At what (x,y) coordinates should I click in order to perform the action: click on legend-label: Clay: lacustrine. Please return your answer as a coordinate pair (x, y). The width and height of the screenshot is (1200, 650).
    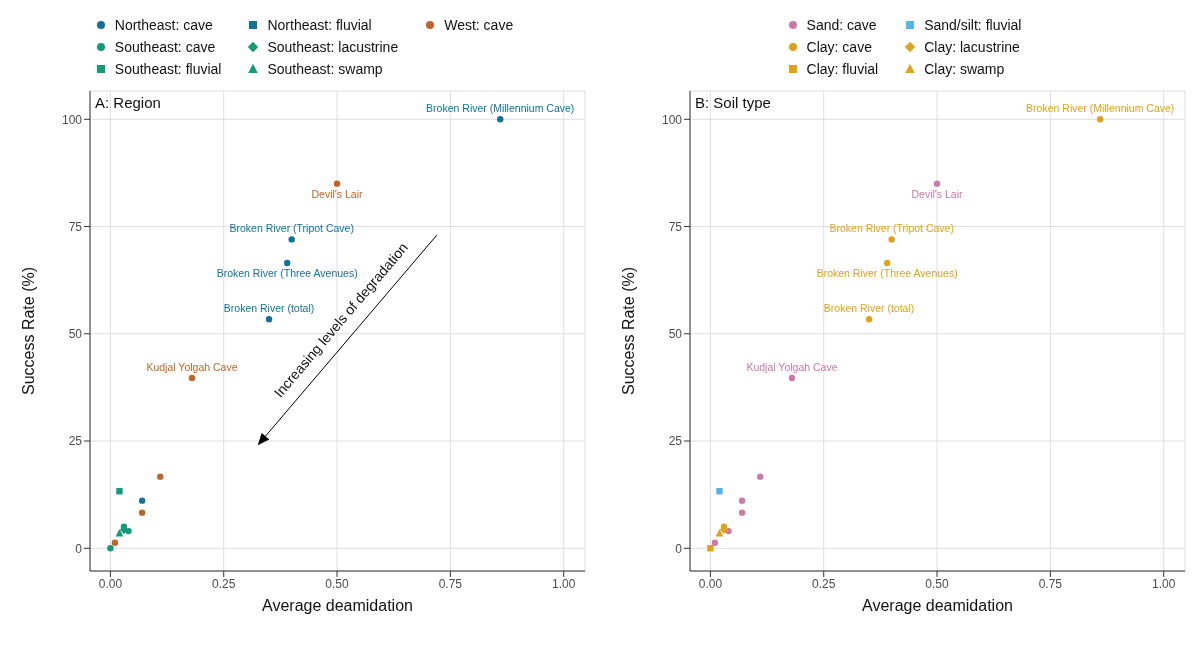
    Looking at the image, I should click on (972, 47).